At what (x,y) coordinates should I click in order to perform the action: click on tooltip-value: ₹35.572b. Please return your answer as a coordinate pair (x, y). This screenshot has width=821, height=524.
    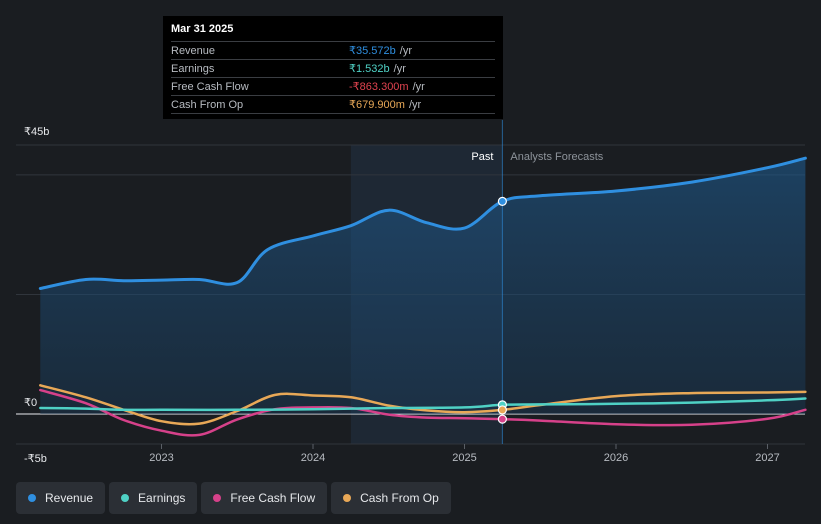
    Looking at the image, I should click on (372, 51).